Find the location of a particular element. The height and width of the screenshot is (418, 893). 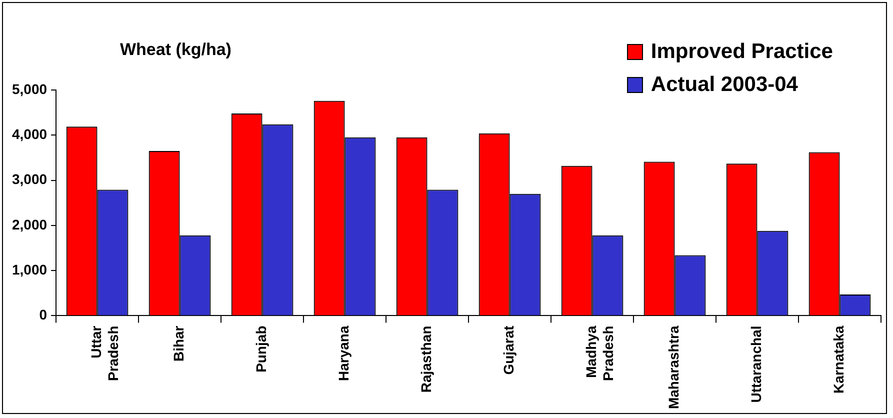

x-tick-label: Uttaranchal is located at coordinates (756, 364).